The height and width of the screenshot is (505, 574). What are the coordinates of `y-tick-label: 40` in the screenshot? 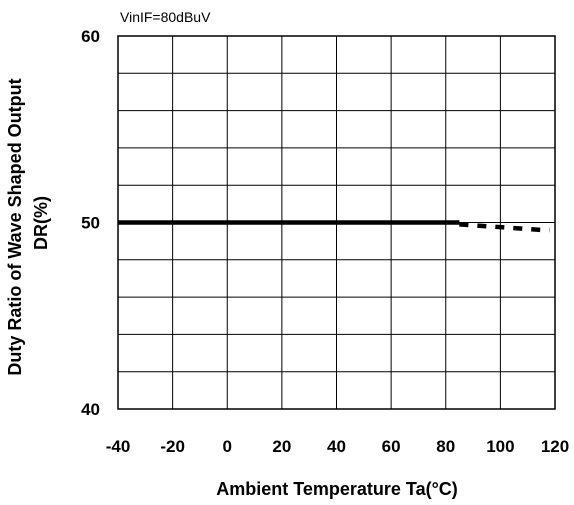 It's located at (90, 409).